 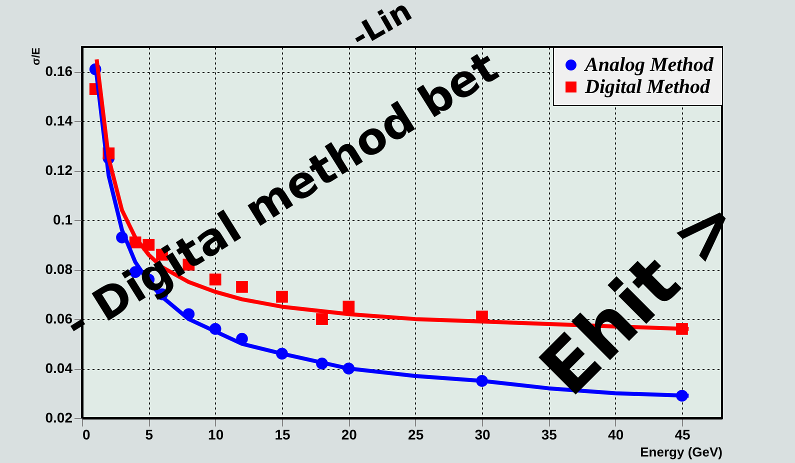 What do you see at coordinates (681, 452) in the screenshot?
I see `x-axis-title: Energy (GeV)` at bounding box center [681, 452].